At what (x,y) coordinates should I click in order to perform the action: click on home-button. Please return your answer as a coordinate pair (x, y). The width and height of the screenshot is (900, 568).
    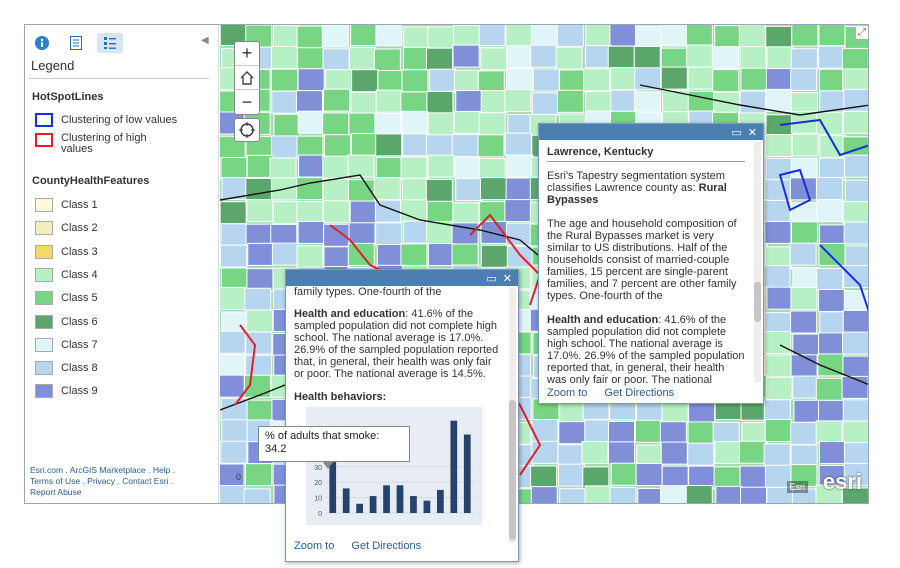
    Looking at the image, I should click on (247, 78).